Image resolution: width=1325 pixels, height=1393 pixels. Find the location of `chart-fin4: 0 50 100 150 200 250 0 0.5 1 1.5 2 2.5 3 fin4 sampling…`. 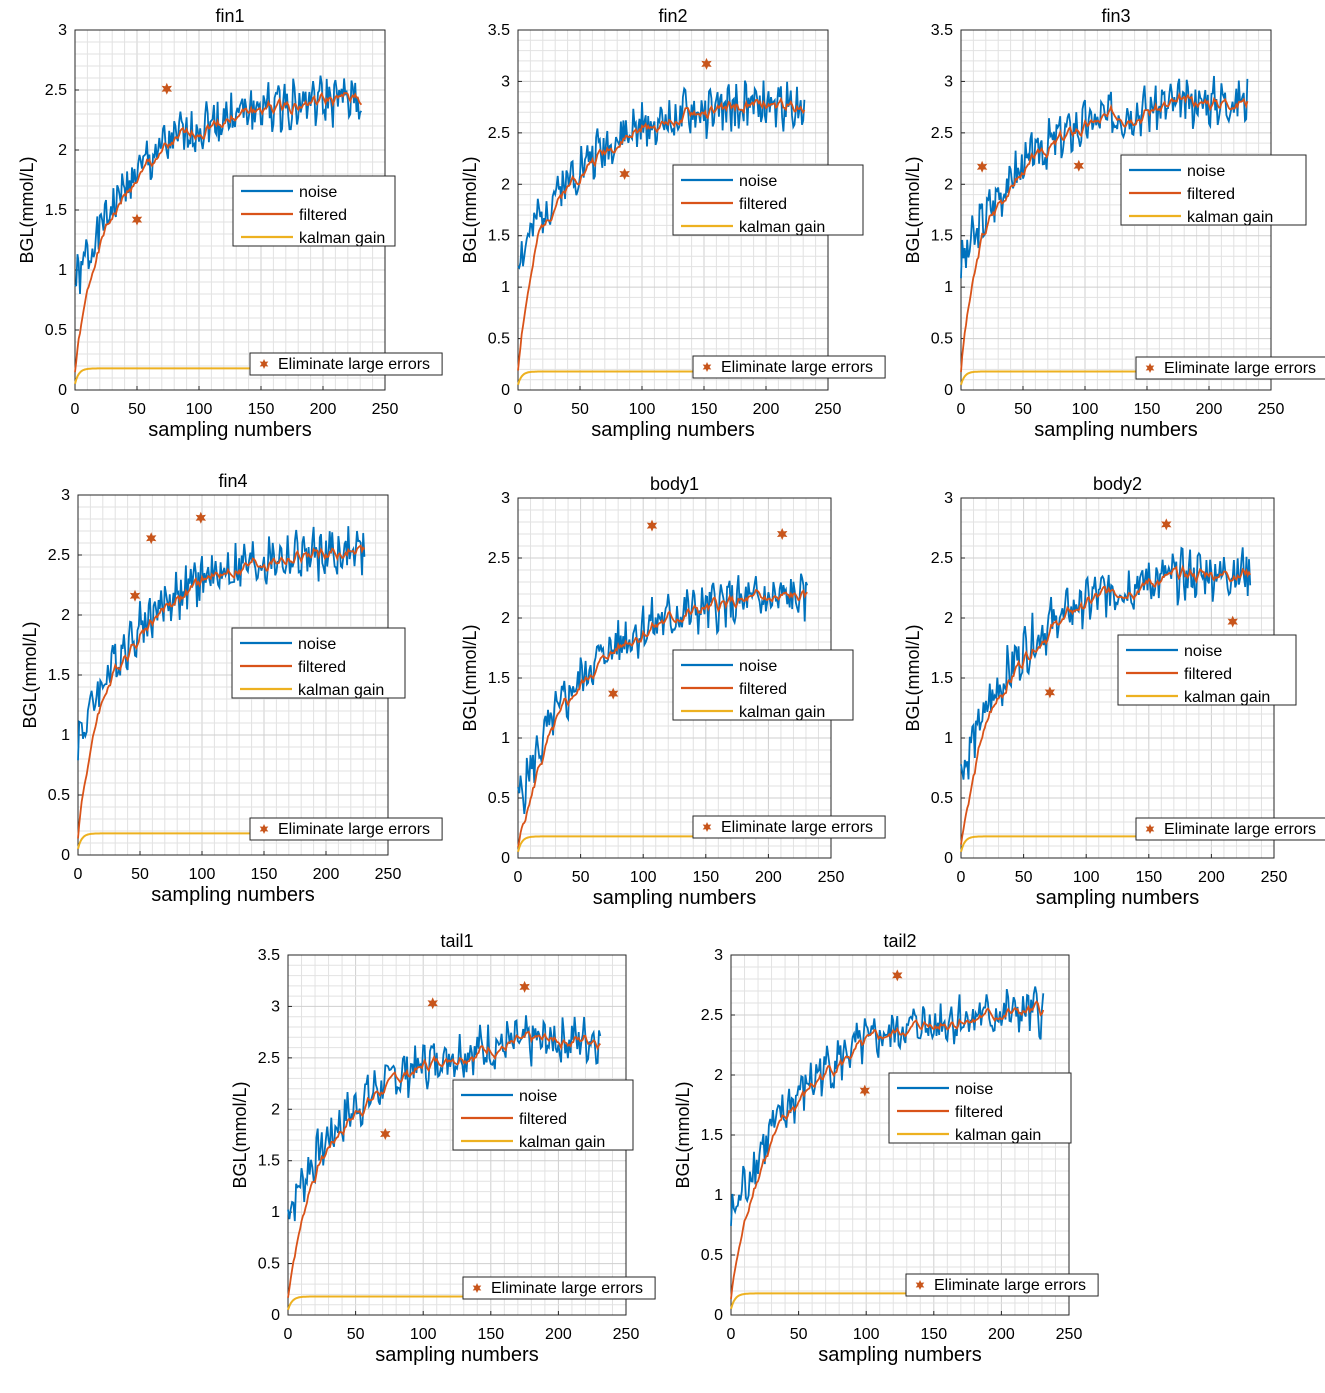

chart-fin4: 0 50 100 150 200 250 0 0.5 1 1.5 2 2.5 3 fin4 sampling… is located at coordinates (221, 690).